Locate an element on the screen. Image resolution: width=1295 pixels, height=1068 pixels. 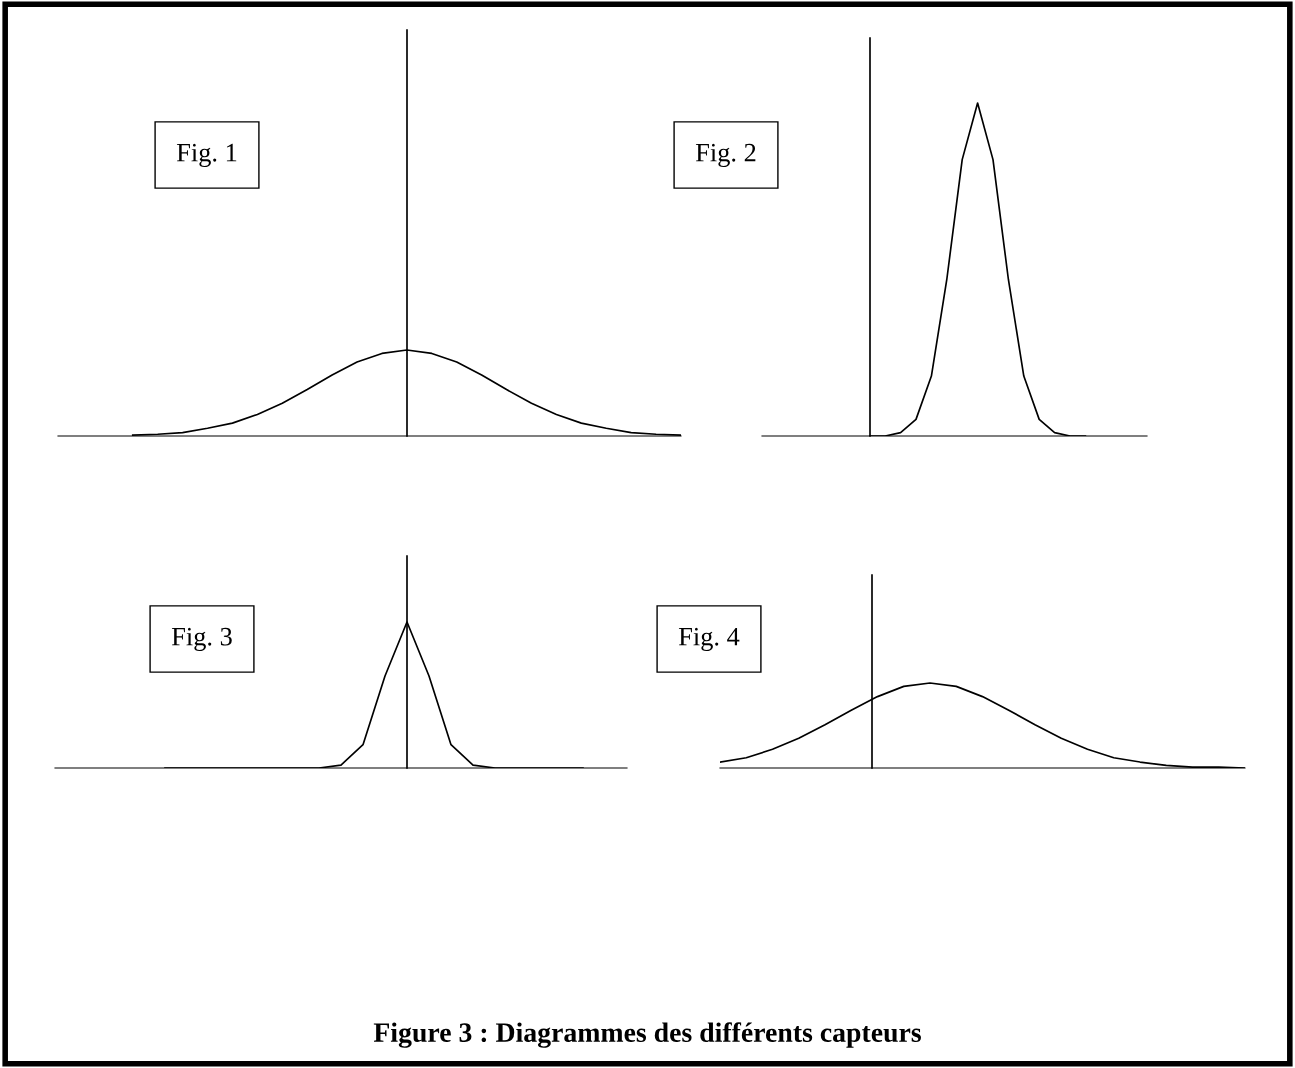
caption: Figure 3 : Diagrammes des différents capteurs is located at coordinates (647, 1035).